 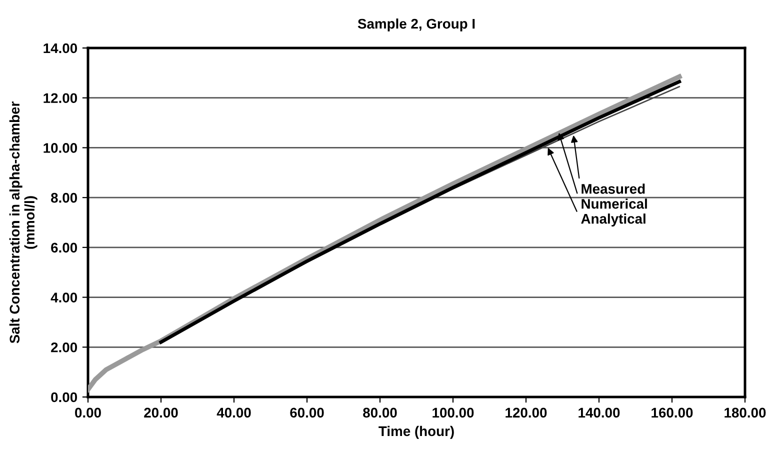 I want to click on y-tick-label: 14.00, so click(x=61, y=48).